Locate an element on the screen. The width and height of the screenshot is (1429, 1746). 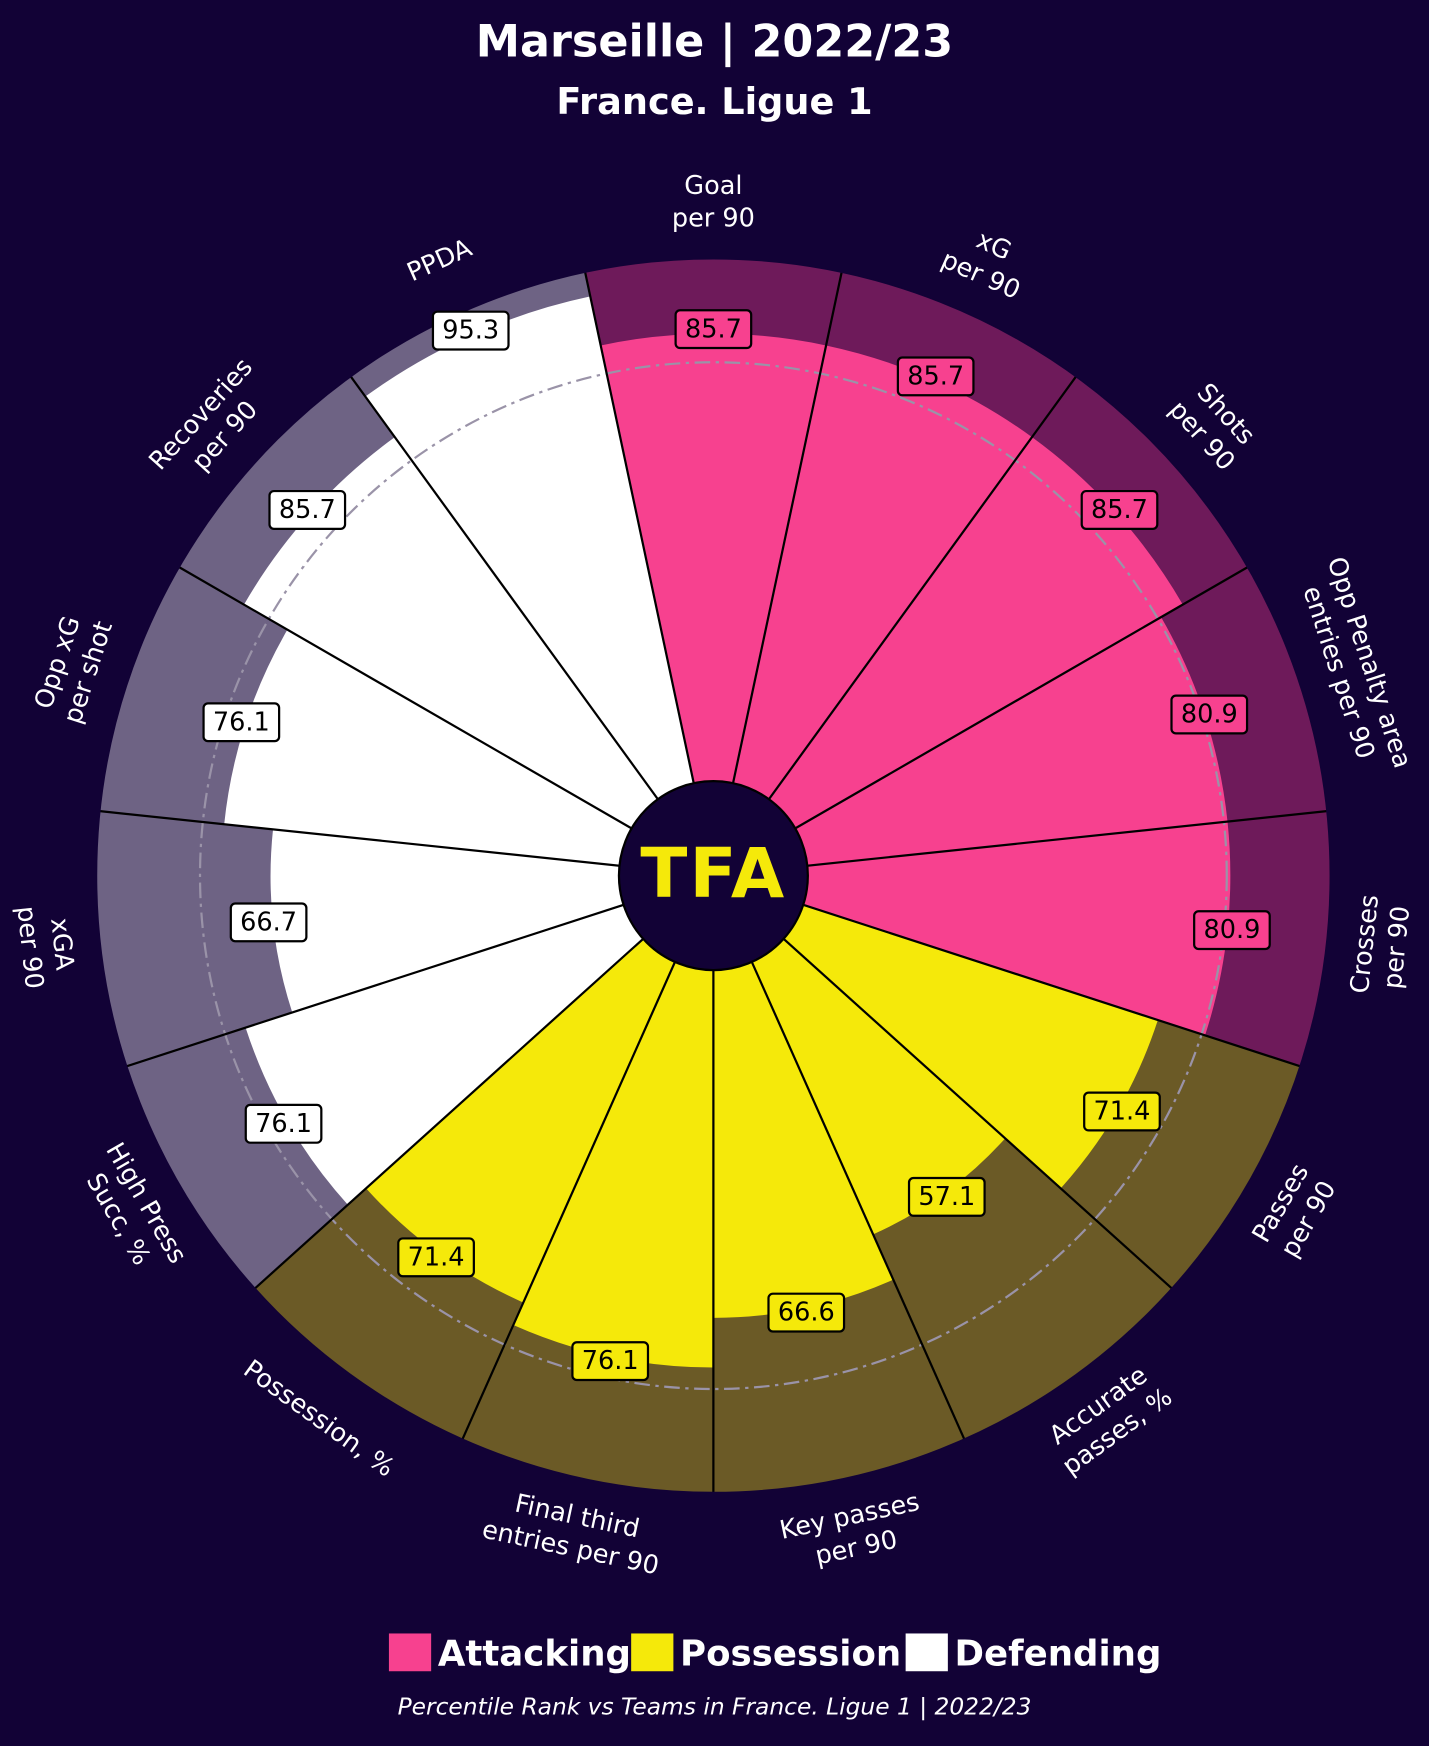
center-circle is located at coordinates (713, 876).